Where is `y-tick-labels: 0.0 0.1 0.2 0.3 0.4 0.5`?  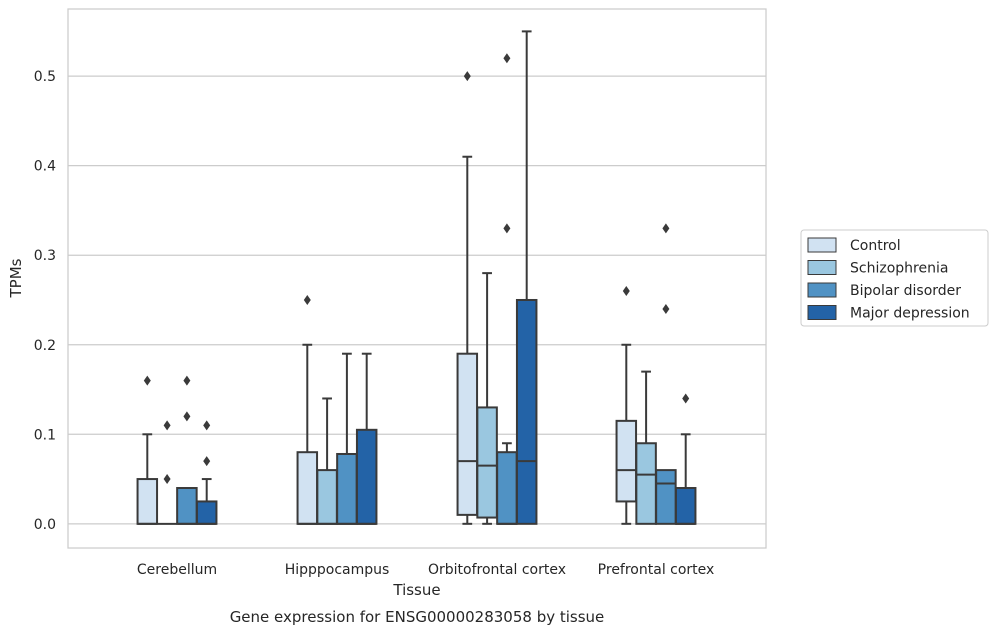 y-tick-labels: 0.0 0.1 0.2 0.3 0.4 0.5 is located at coordinates (45, 301).